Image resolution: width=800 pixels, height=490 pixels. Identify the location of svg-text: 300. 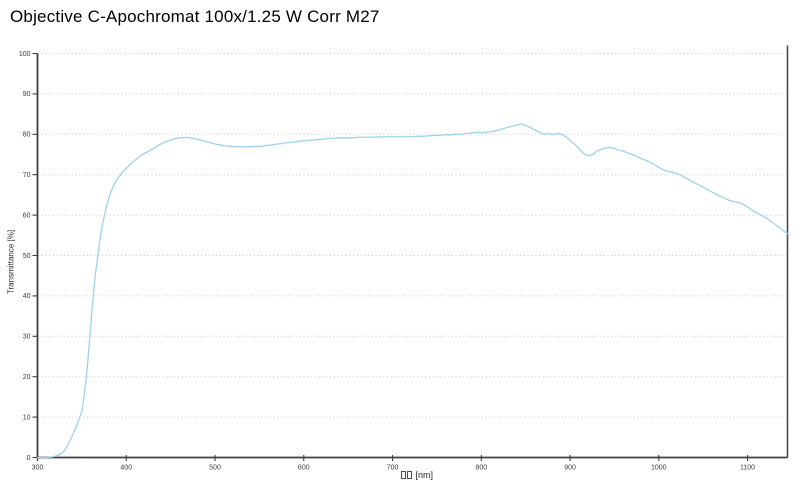
(38, 468).